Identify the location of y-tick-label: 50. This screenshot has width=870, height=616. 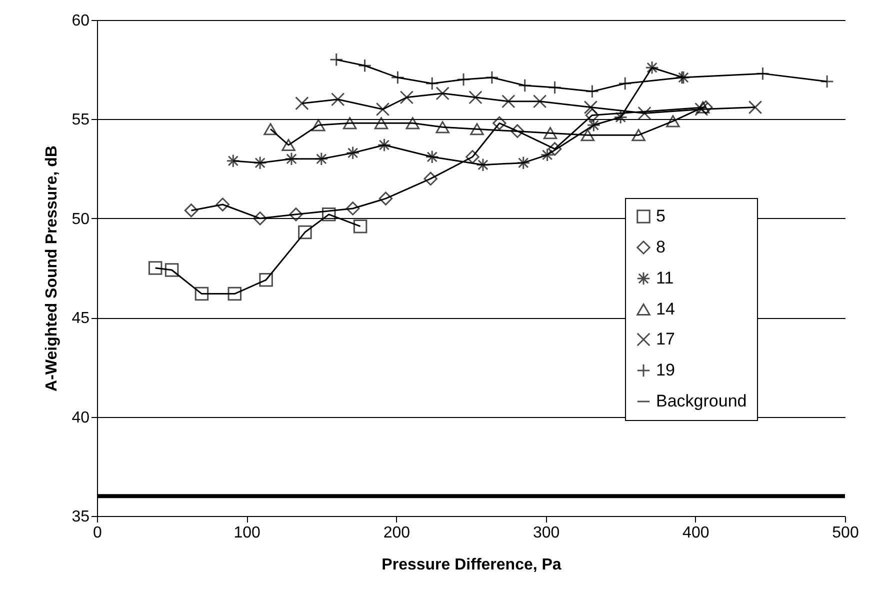
(81, 219).